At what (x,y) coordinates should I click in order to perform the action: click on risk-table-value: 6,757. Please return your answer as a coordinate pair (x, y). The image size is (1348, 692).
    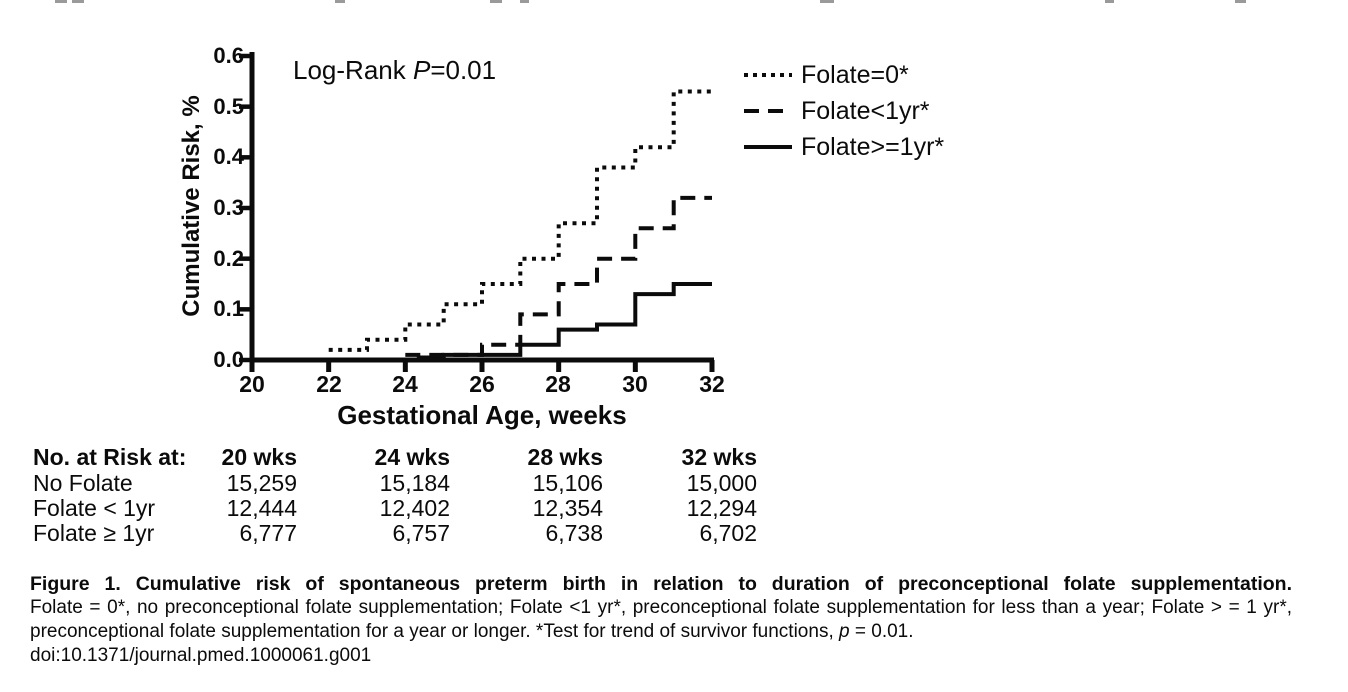
    Looking at the image, I should click on (421, 533).